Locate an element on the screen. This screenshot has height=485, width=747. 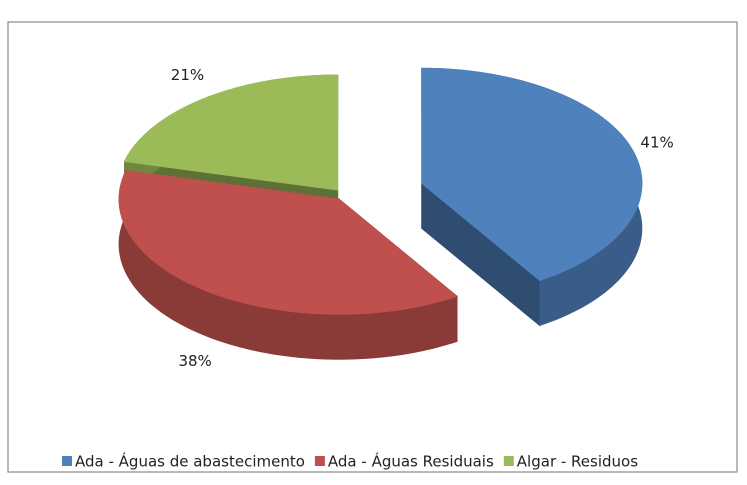
data-label: 38% is located at coordinates (194, 361).